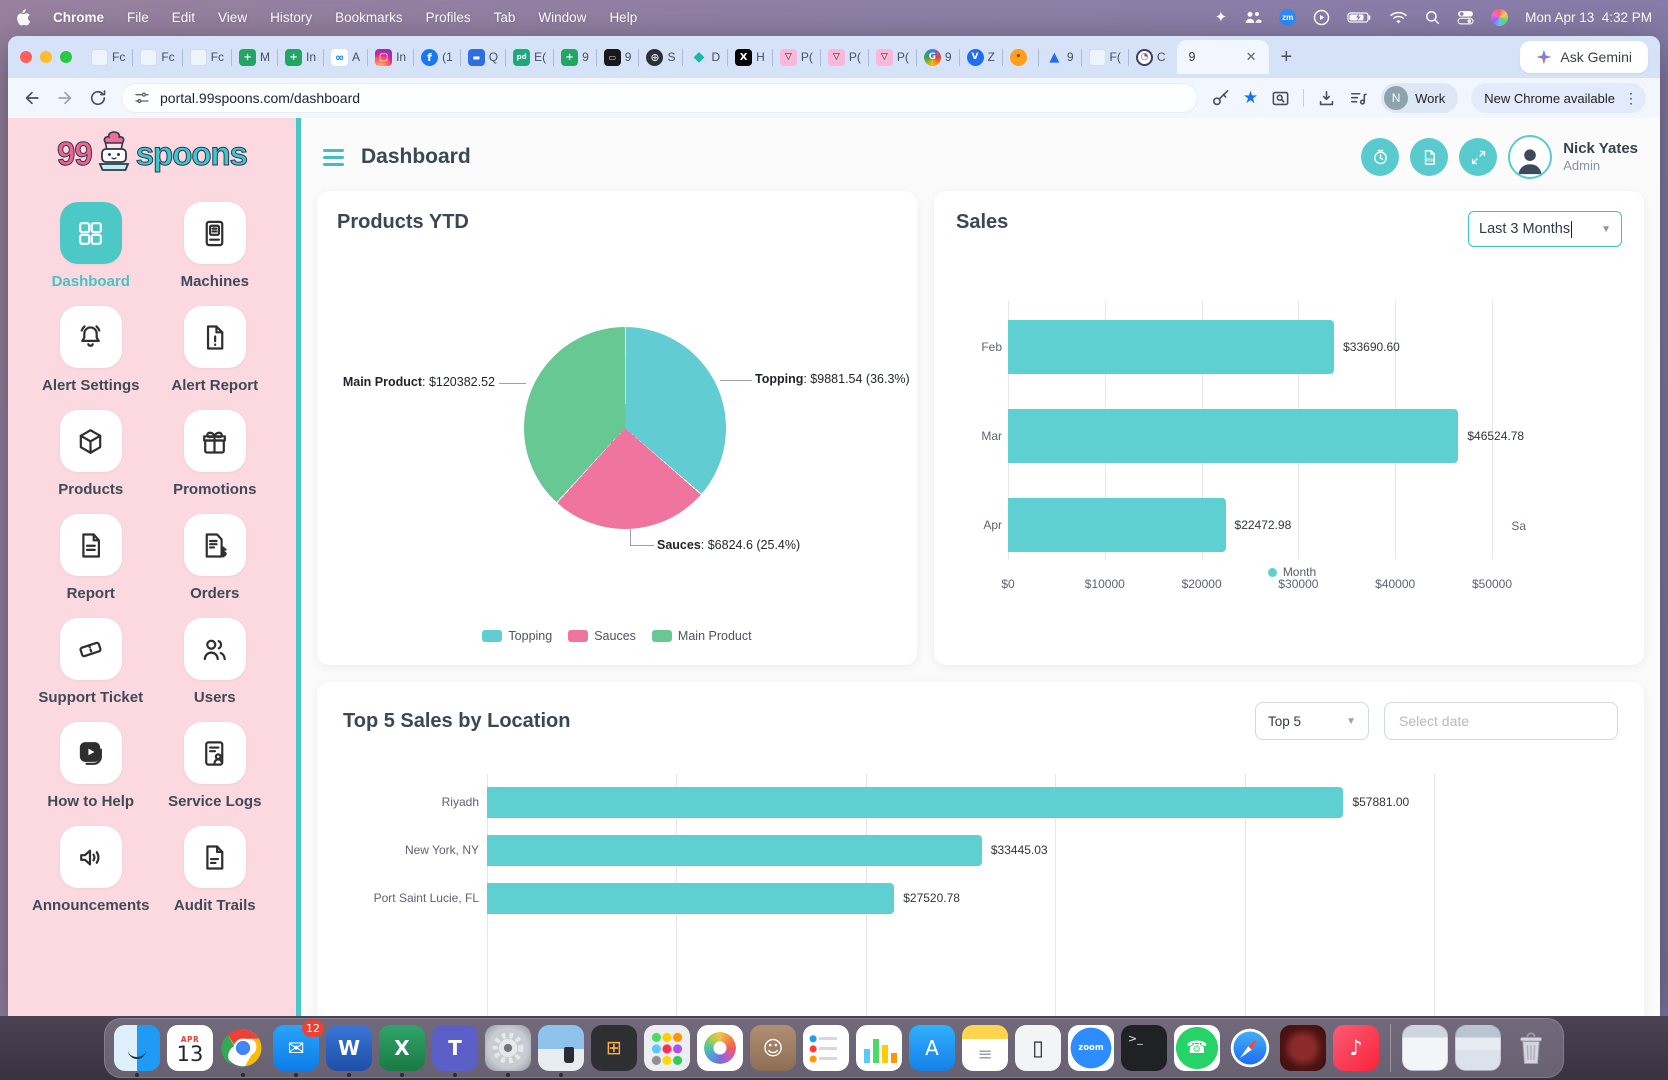 The width and height of the screenshot is (1668, 1080). Describe the element at coordinates (90, 766) in the screenshot. I see `sidebar-item-how-to-help: How to Help` at that location.